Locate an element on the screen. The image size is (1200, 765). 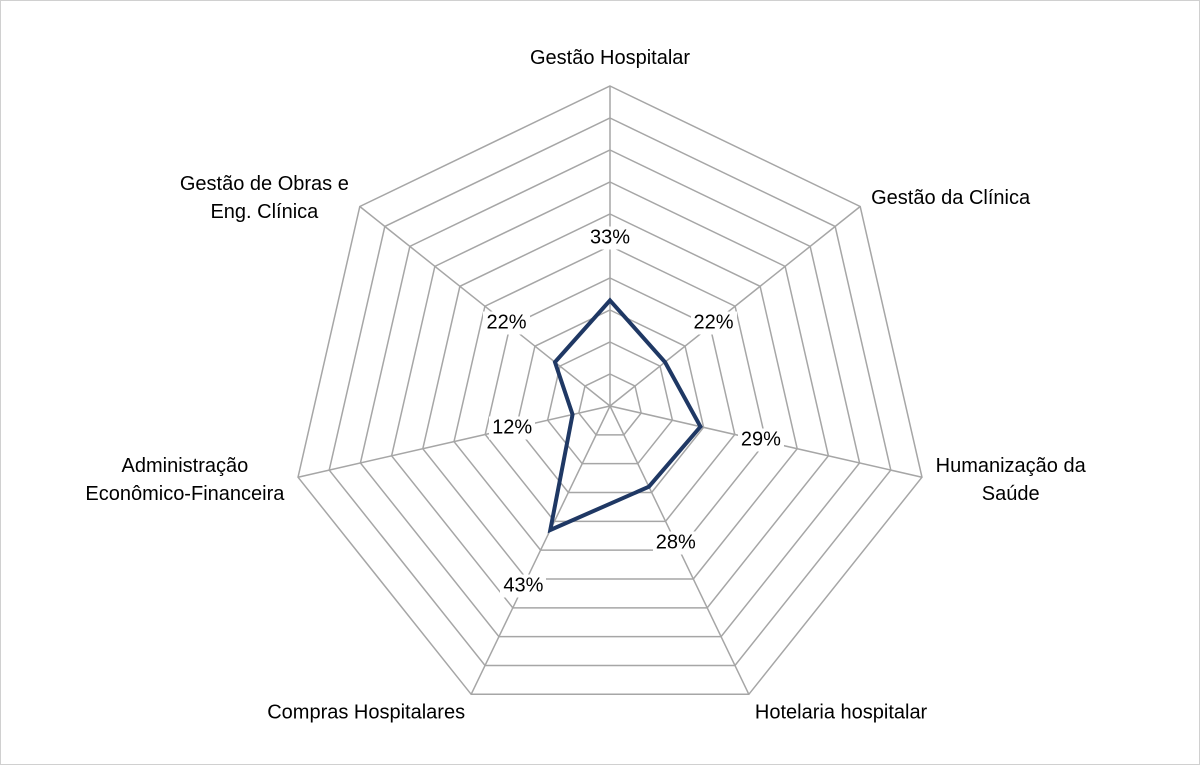
data-label: 12% is located at coordinates (512, 428).